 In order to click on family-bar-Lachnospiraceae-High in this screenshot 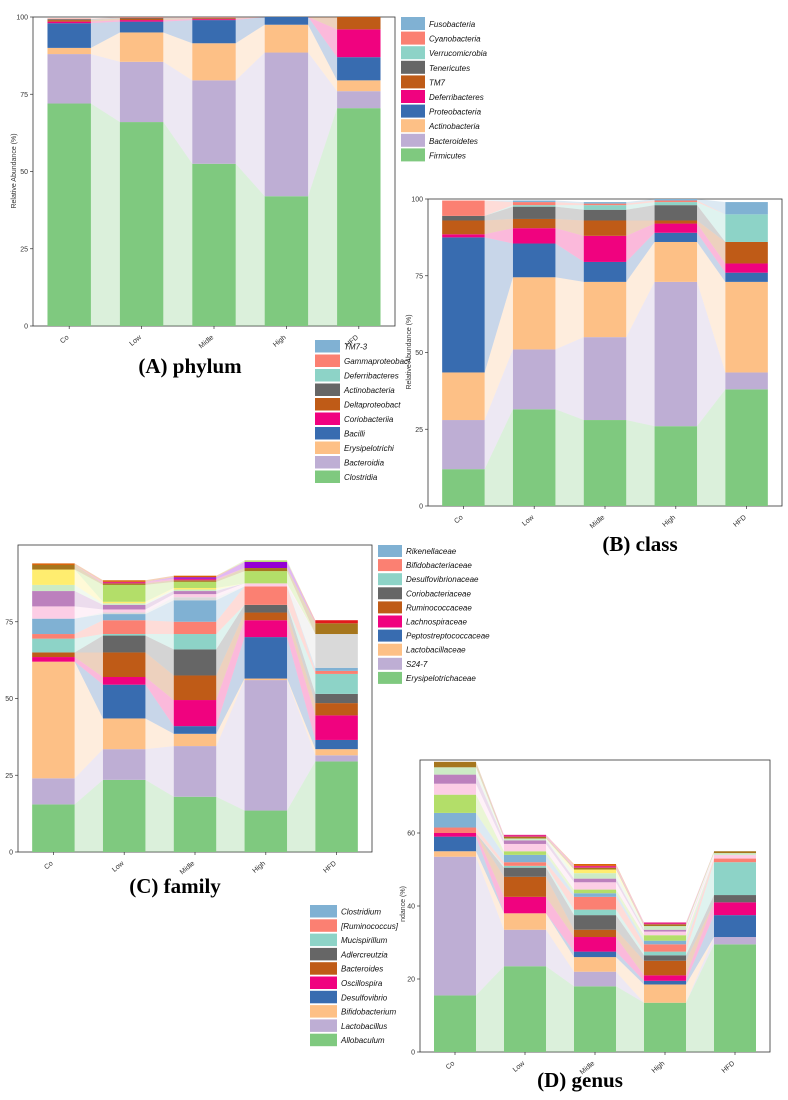, I will do `click(266, 629)`.